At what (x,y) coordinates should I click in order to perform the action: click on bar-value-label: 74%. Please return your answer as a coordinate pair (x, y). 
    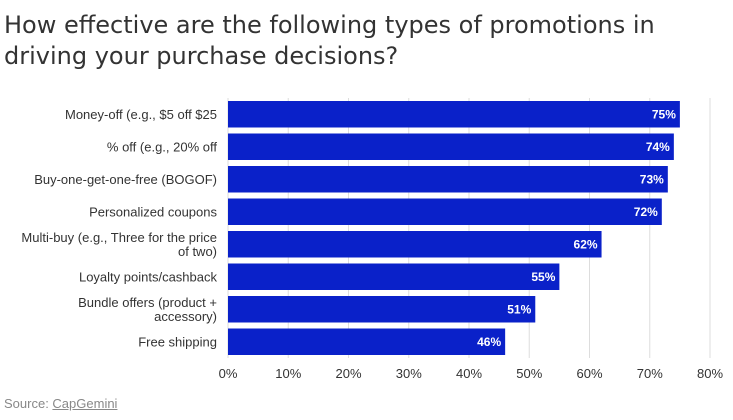
    Looking at the image, I should click on (658, 147).